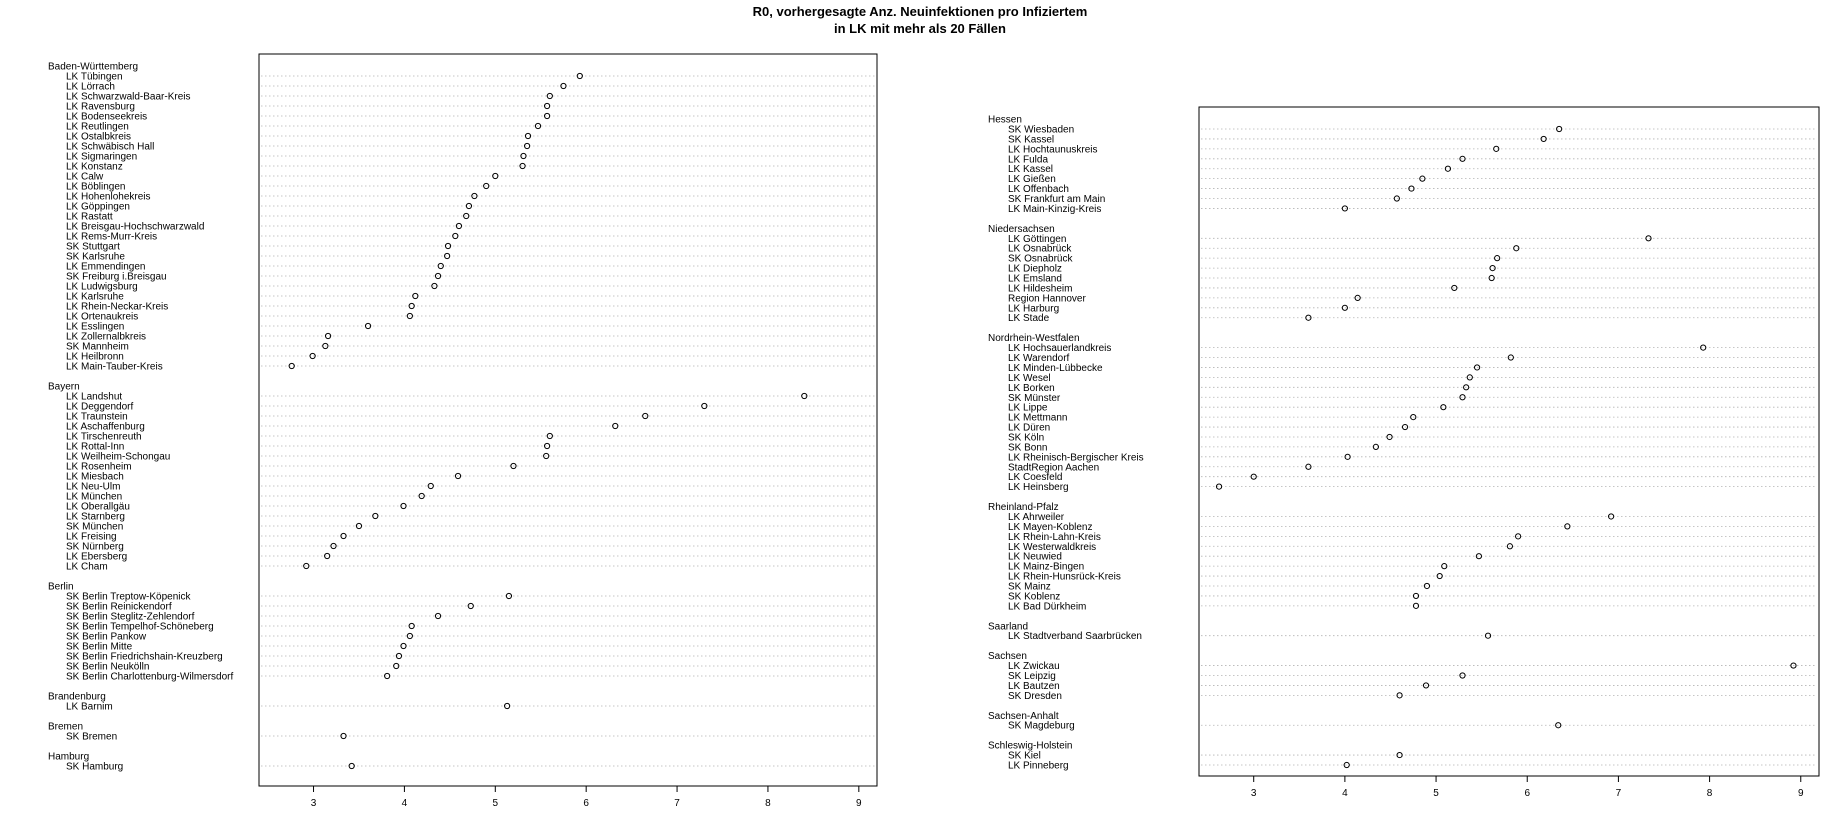 The image size is (1840, 816). Describe the element at coordinates (1047, 606) in the screenshot. I see `item-label: LK Bad Dürkheim` at that location.